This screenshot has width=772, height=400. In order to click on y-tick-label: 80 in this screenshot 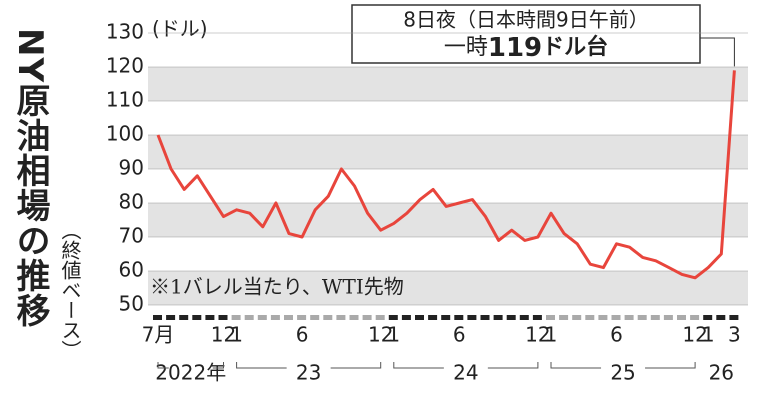, I will do `click(131, 202)`.